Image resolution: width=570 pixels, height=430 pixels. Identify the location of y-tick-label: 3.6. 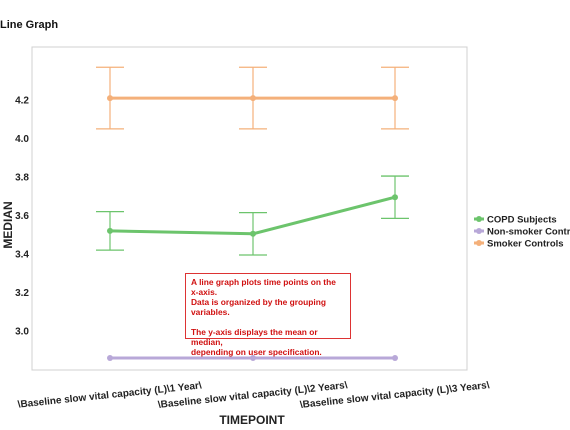
(22, 216).